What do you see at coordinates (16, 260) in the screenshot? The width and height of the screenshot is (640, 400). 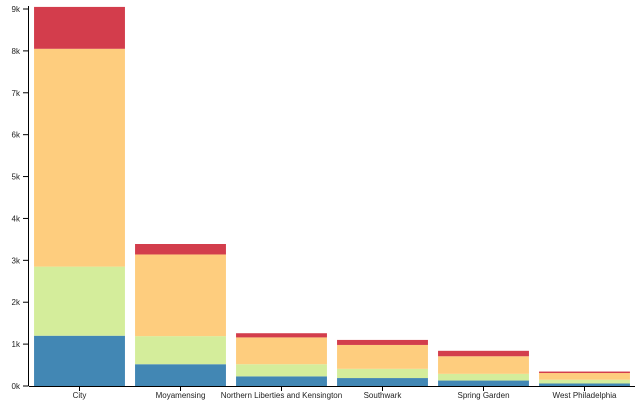 I see `y-tick-label: 3k` at bounding box center [16, 260].